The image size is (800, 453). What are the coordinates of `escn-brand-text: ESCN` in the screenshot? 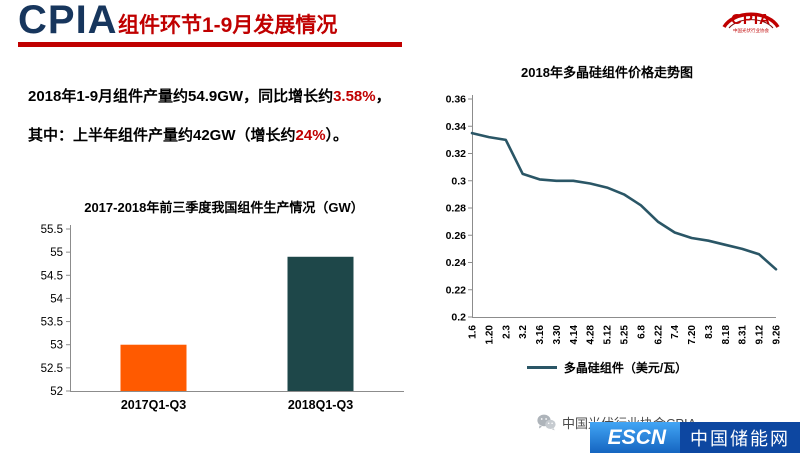 It's located at (634, 437).